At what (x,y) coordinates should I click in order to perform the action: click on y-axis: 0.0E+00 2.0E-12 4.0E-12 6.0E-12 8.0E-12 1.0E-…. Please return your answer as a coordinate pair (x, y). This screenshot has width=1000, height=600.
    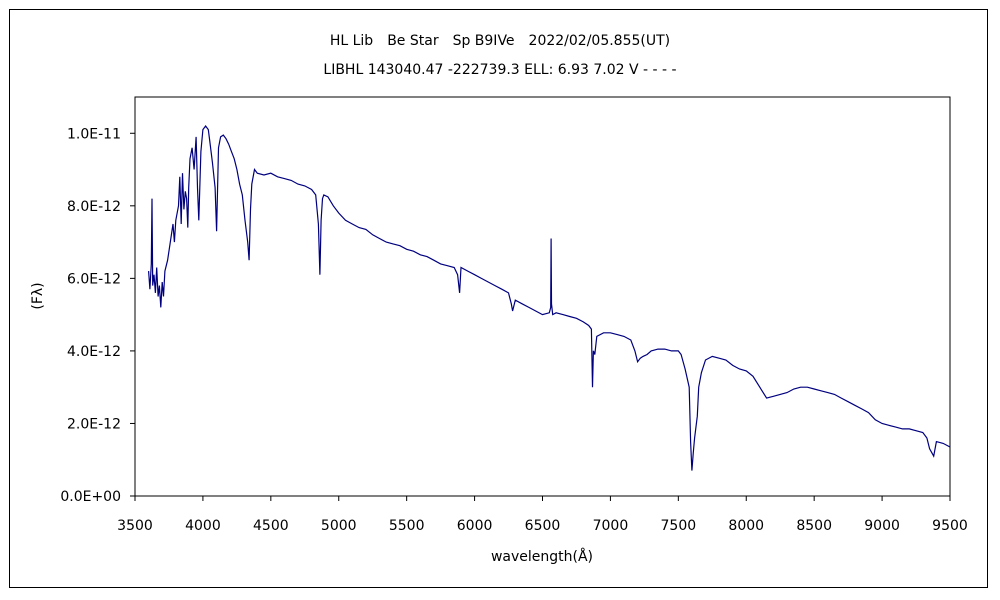
    Looking at the image, I should click on (97, 315).